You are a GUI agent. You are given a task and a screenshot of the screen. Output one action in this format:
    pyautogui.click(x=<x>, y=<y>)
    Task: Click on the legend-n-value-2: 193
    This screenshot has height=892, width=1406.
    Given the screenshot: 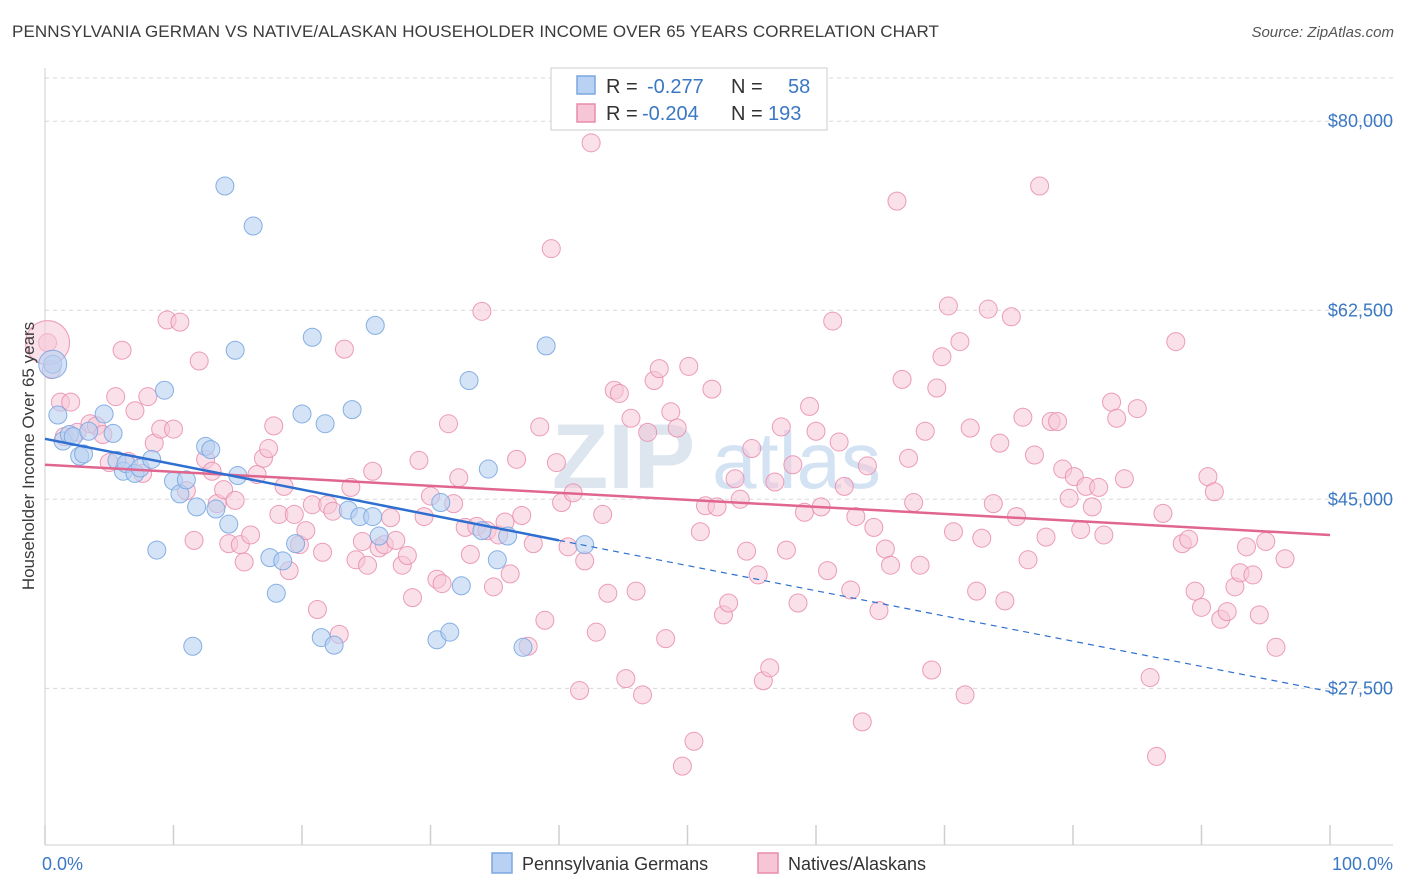 What is the action you would take?
    pyautogui.click(x=784, y=114)
    